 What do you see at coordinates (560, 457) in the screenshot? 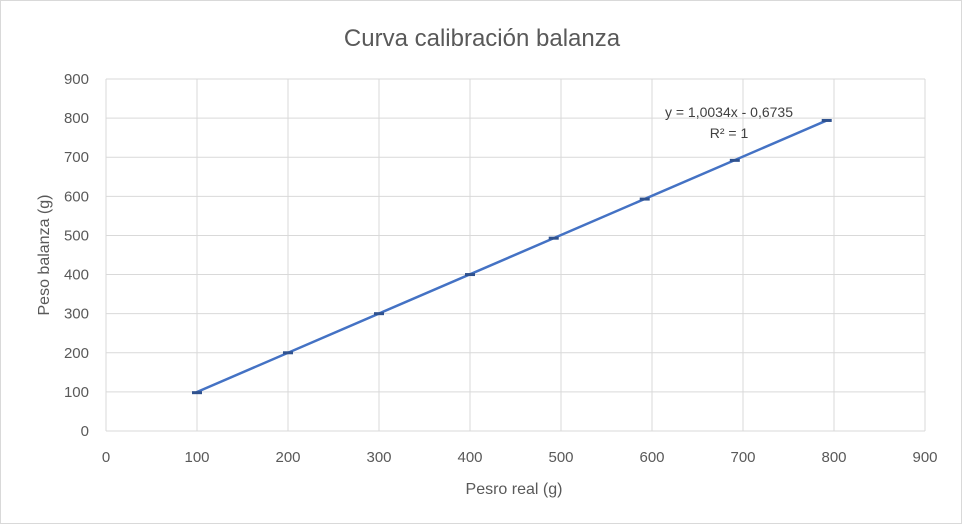
I see `x-tick-label: 500` at bounding box center [560, 457].